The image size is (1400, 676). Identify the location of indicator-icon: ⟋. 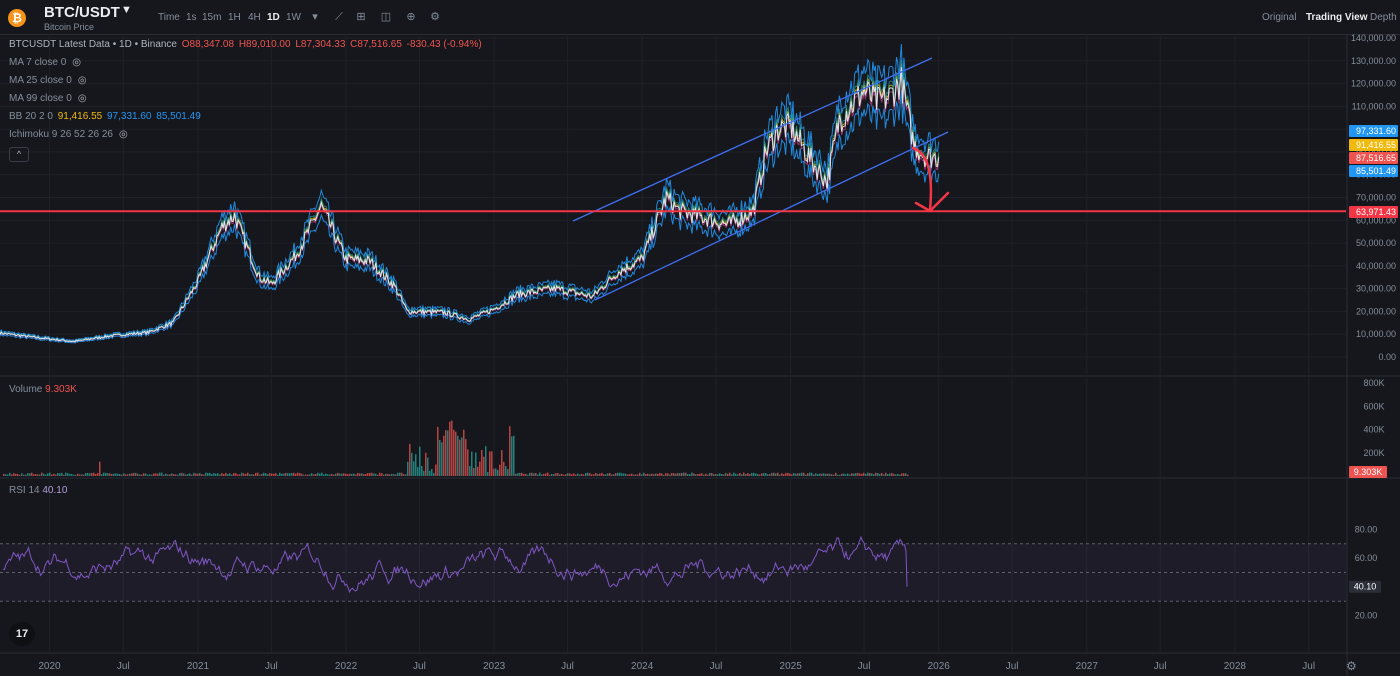
(339, 17).